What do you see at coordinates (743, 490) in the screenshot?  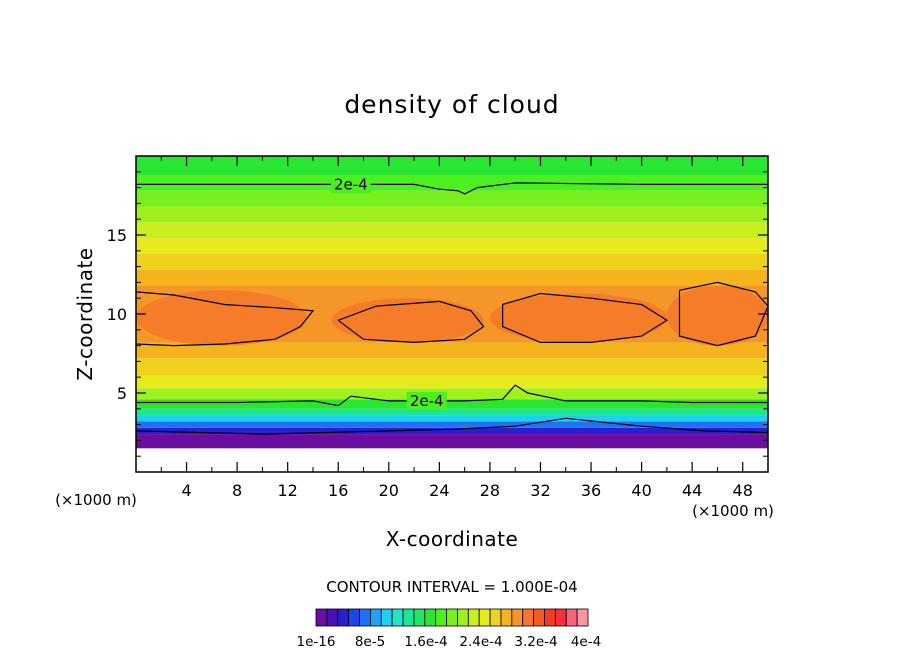 I see `x-tick-label: 48` at bounding box center [743, 490].